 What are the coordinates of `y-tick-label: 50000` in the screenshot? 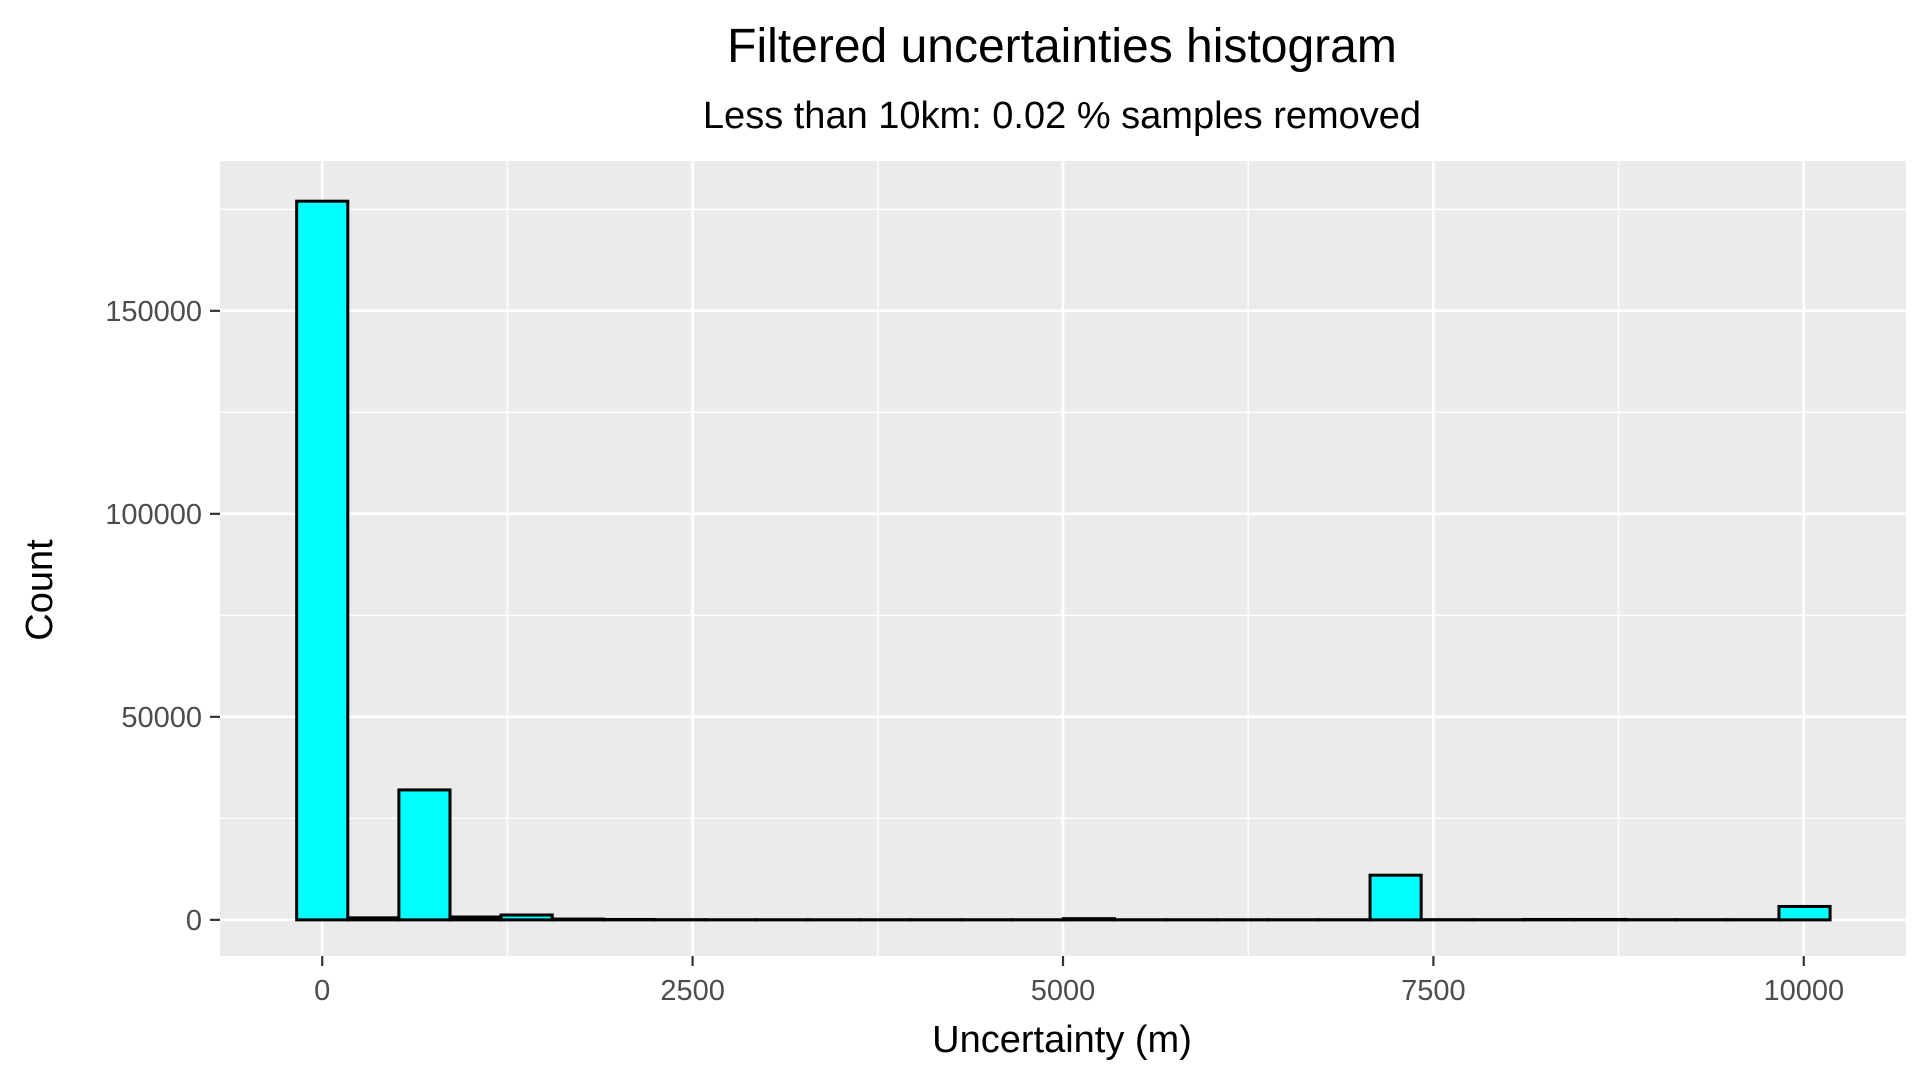 It's located at (161, 718).